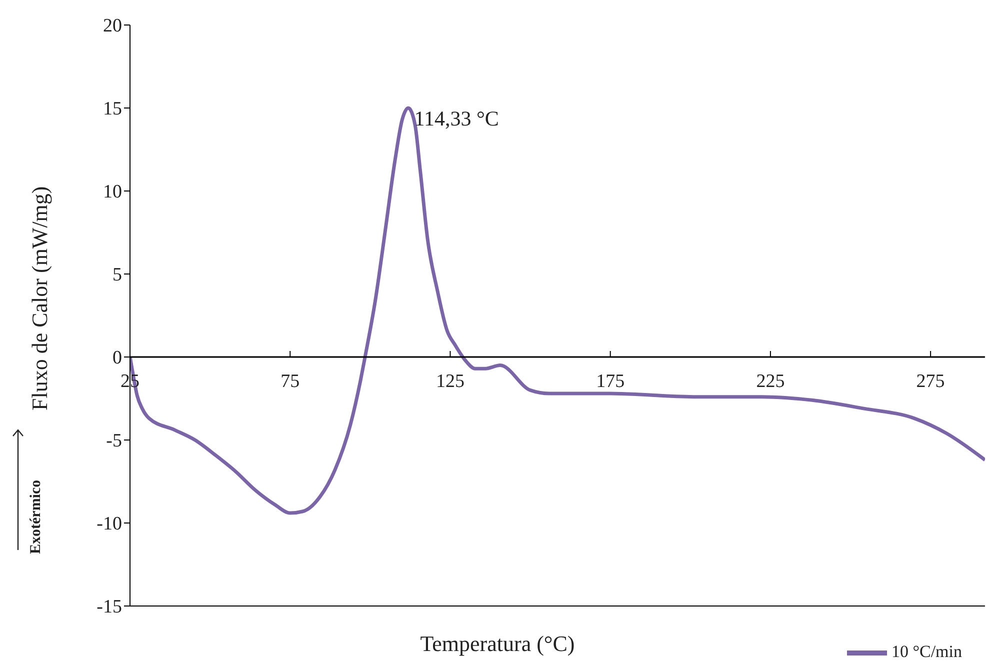 This screenshot has height=661, width=986. I want to click on y-tick-label: 5, so click(117, 275).